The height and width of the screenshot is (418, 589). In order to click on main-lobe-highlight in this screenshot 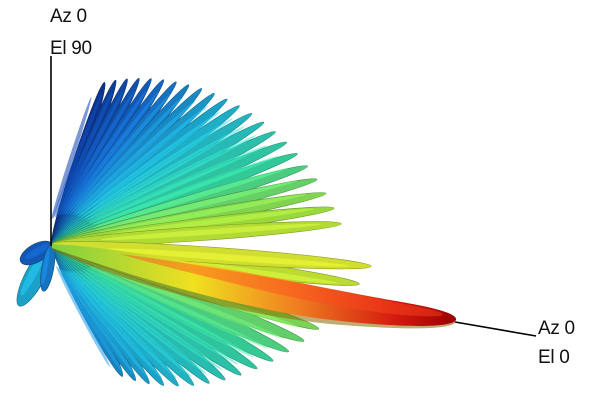, I will do `click(281, 285)`.